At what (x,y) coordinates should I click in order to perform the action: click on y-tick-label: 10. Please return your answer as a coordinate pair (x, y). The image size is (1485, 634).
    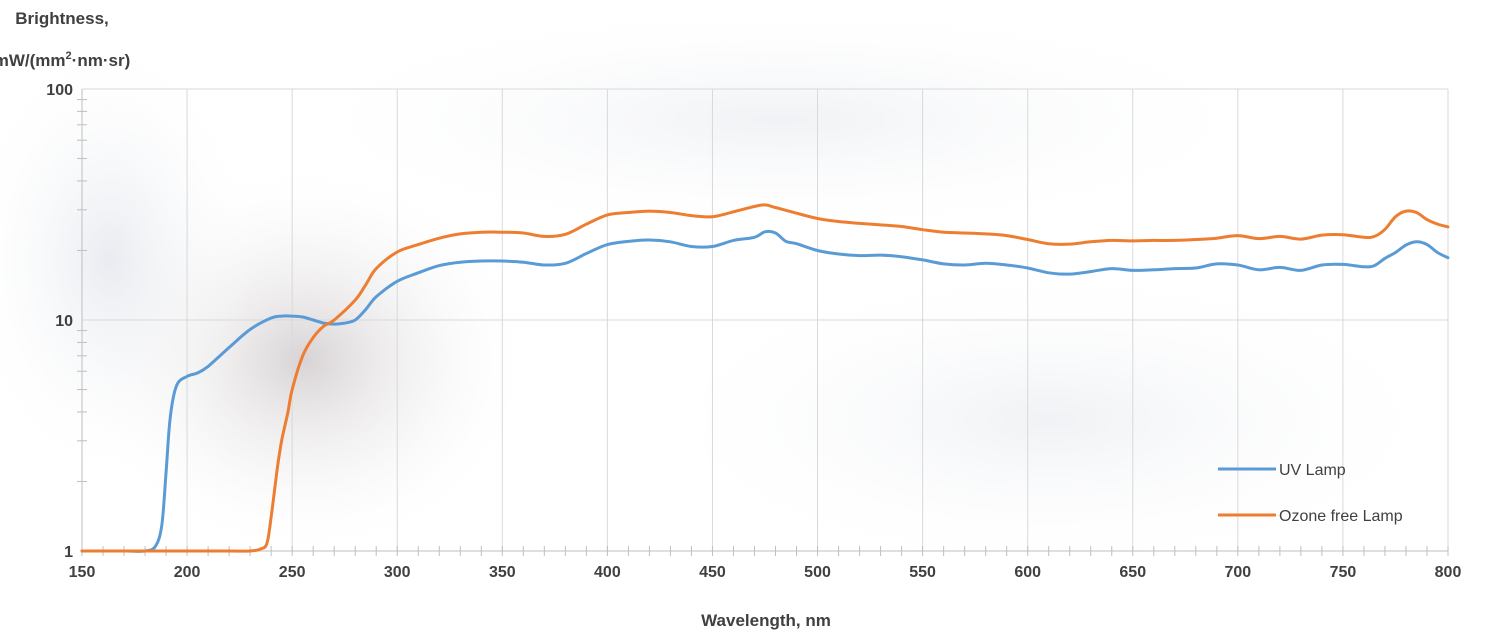
    Looking at the image, I should click on (64, 321).